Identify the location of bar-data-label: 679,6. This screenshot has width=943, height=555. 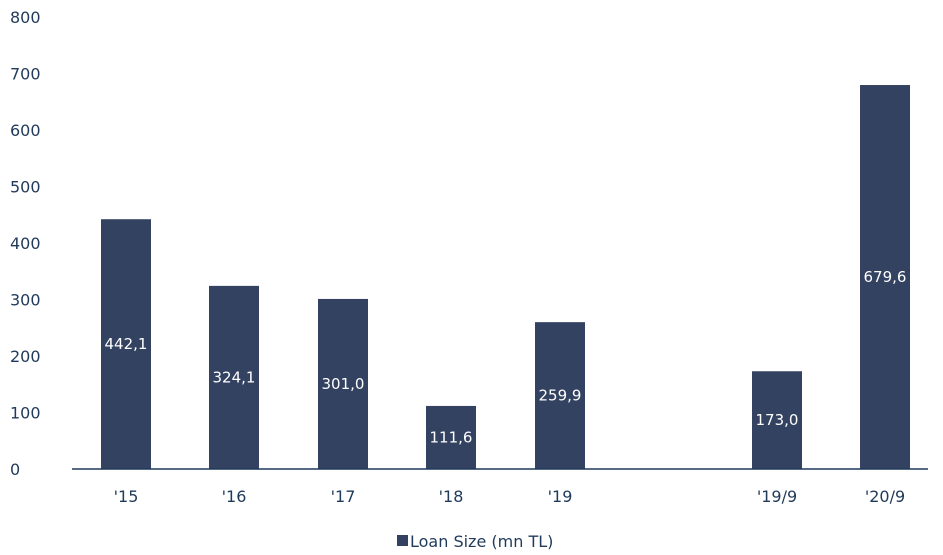
(885, 277).